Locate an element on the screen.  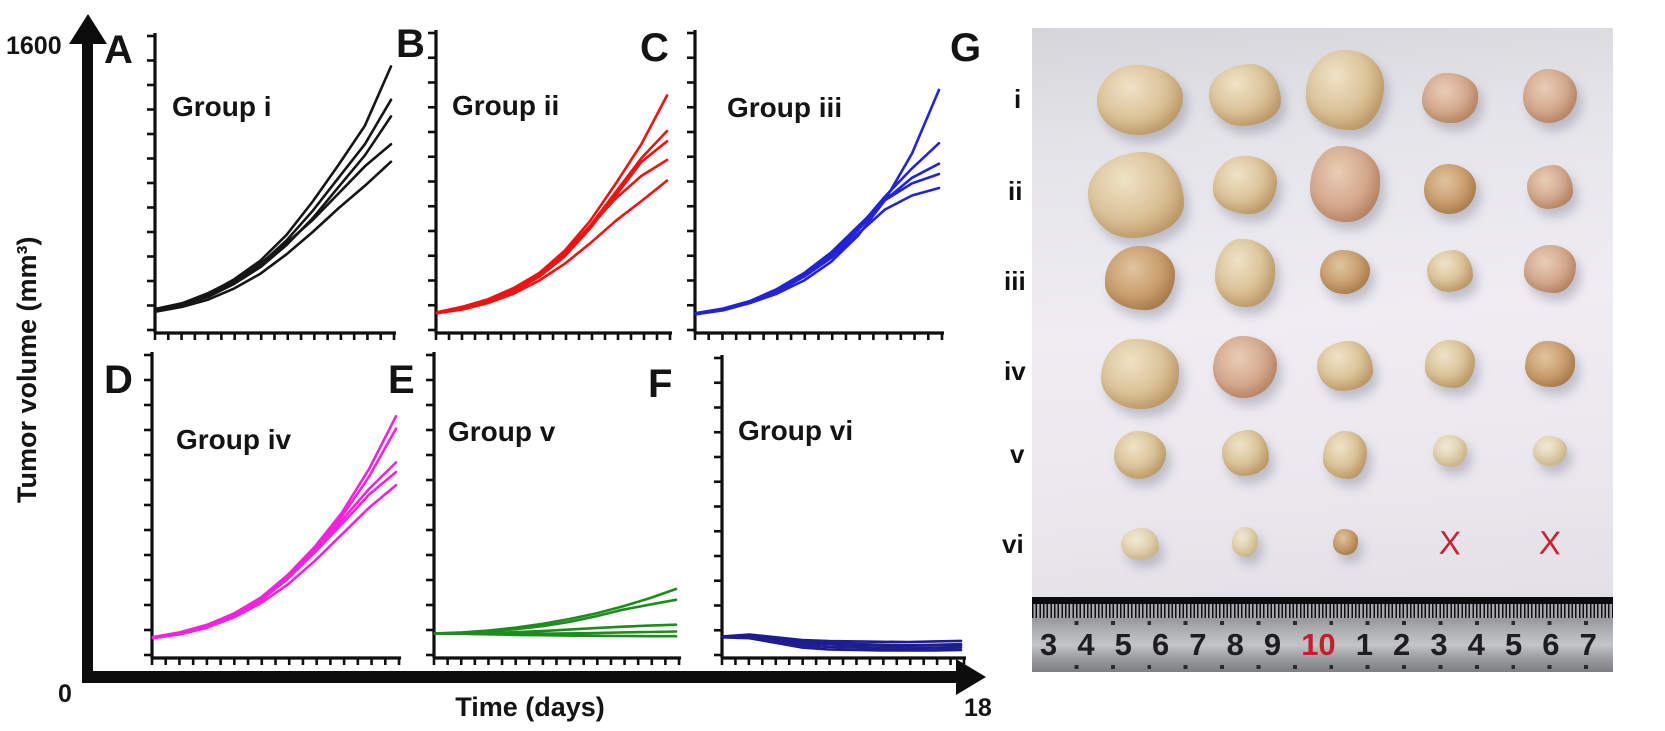
photo-row-label-vi: vi is located at coordinates (1013, 544).